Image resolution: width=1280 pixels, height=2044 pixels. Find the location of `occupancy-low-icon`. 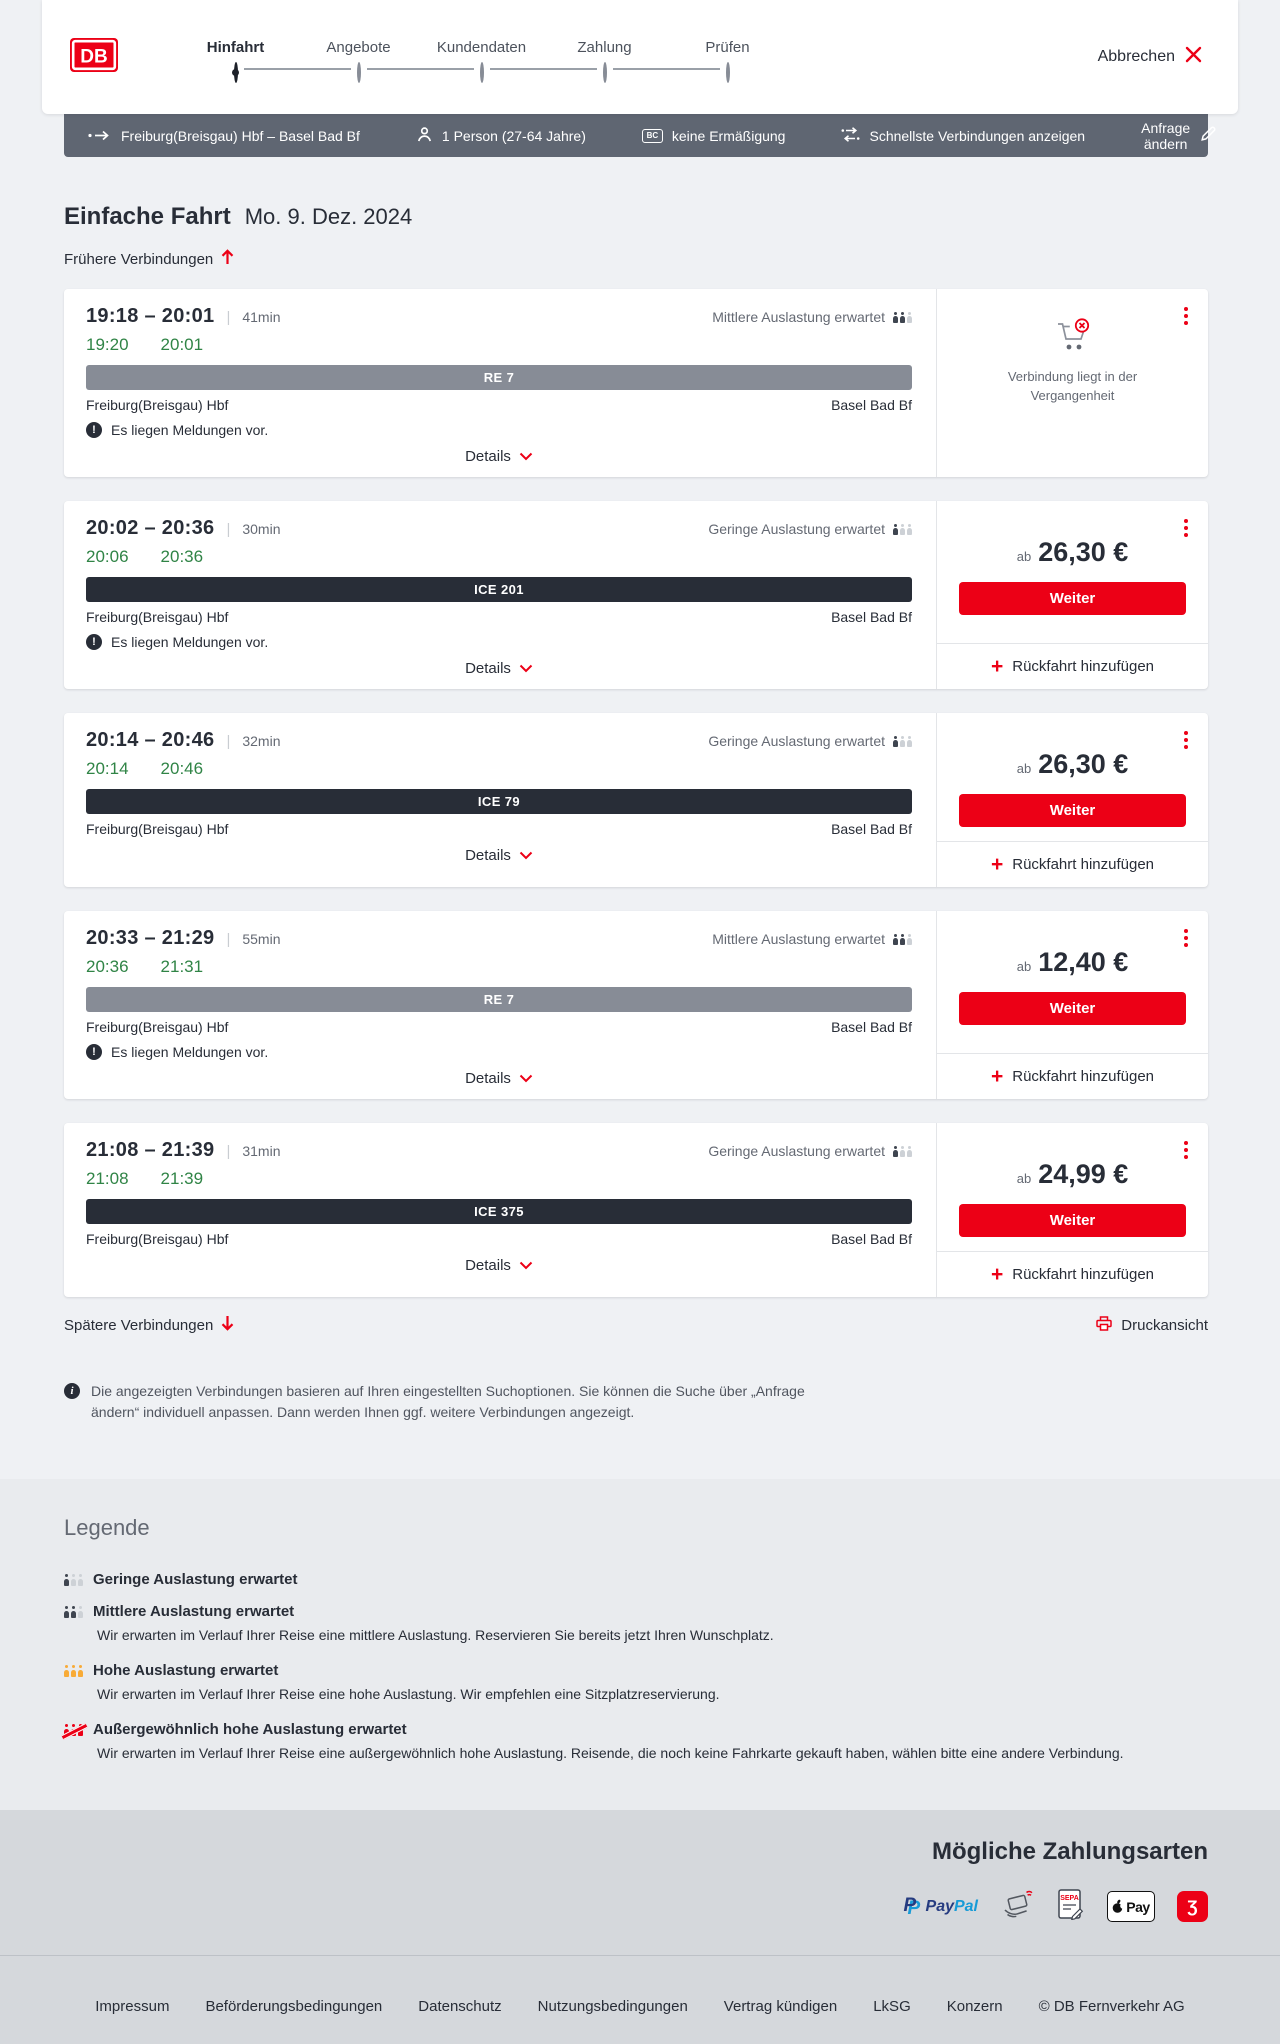

occupancy-low-icon is located at coordinates (73, 1580).